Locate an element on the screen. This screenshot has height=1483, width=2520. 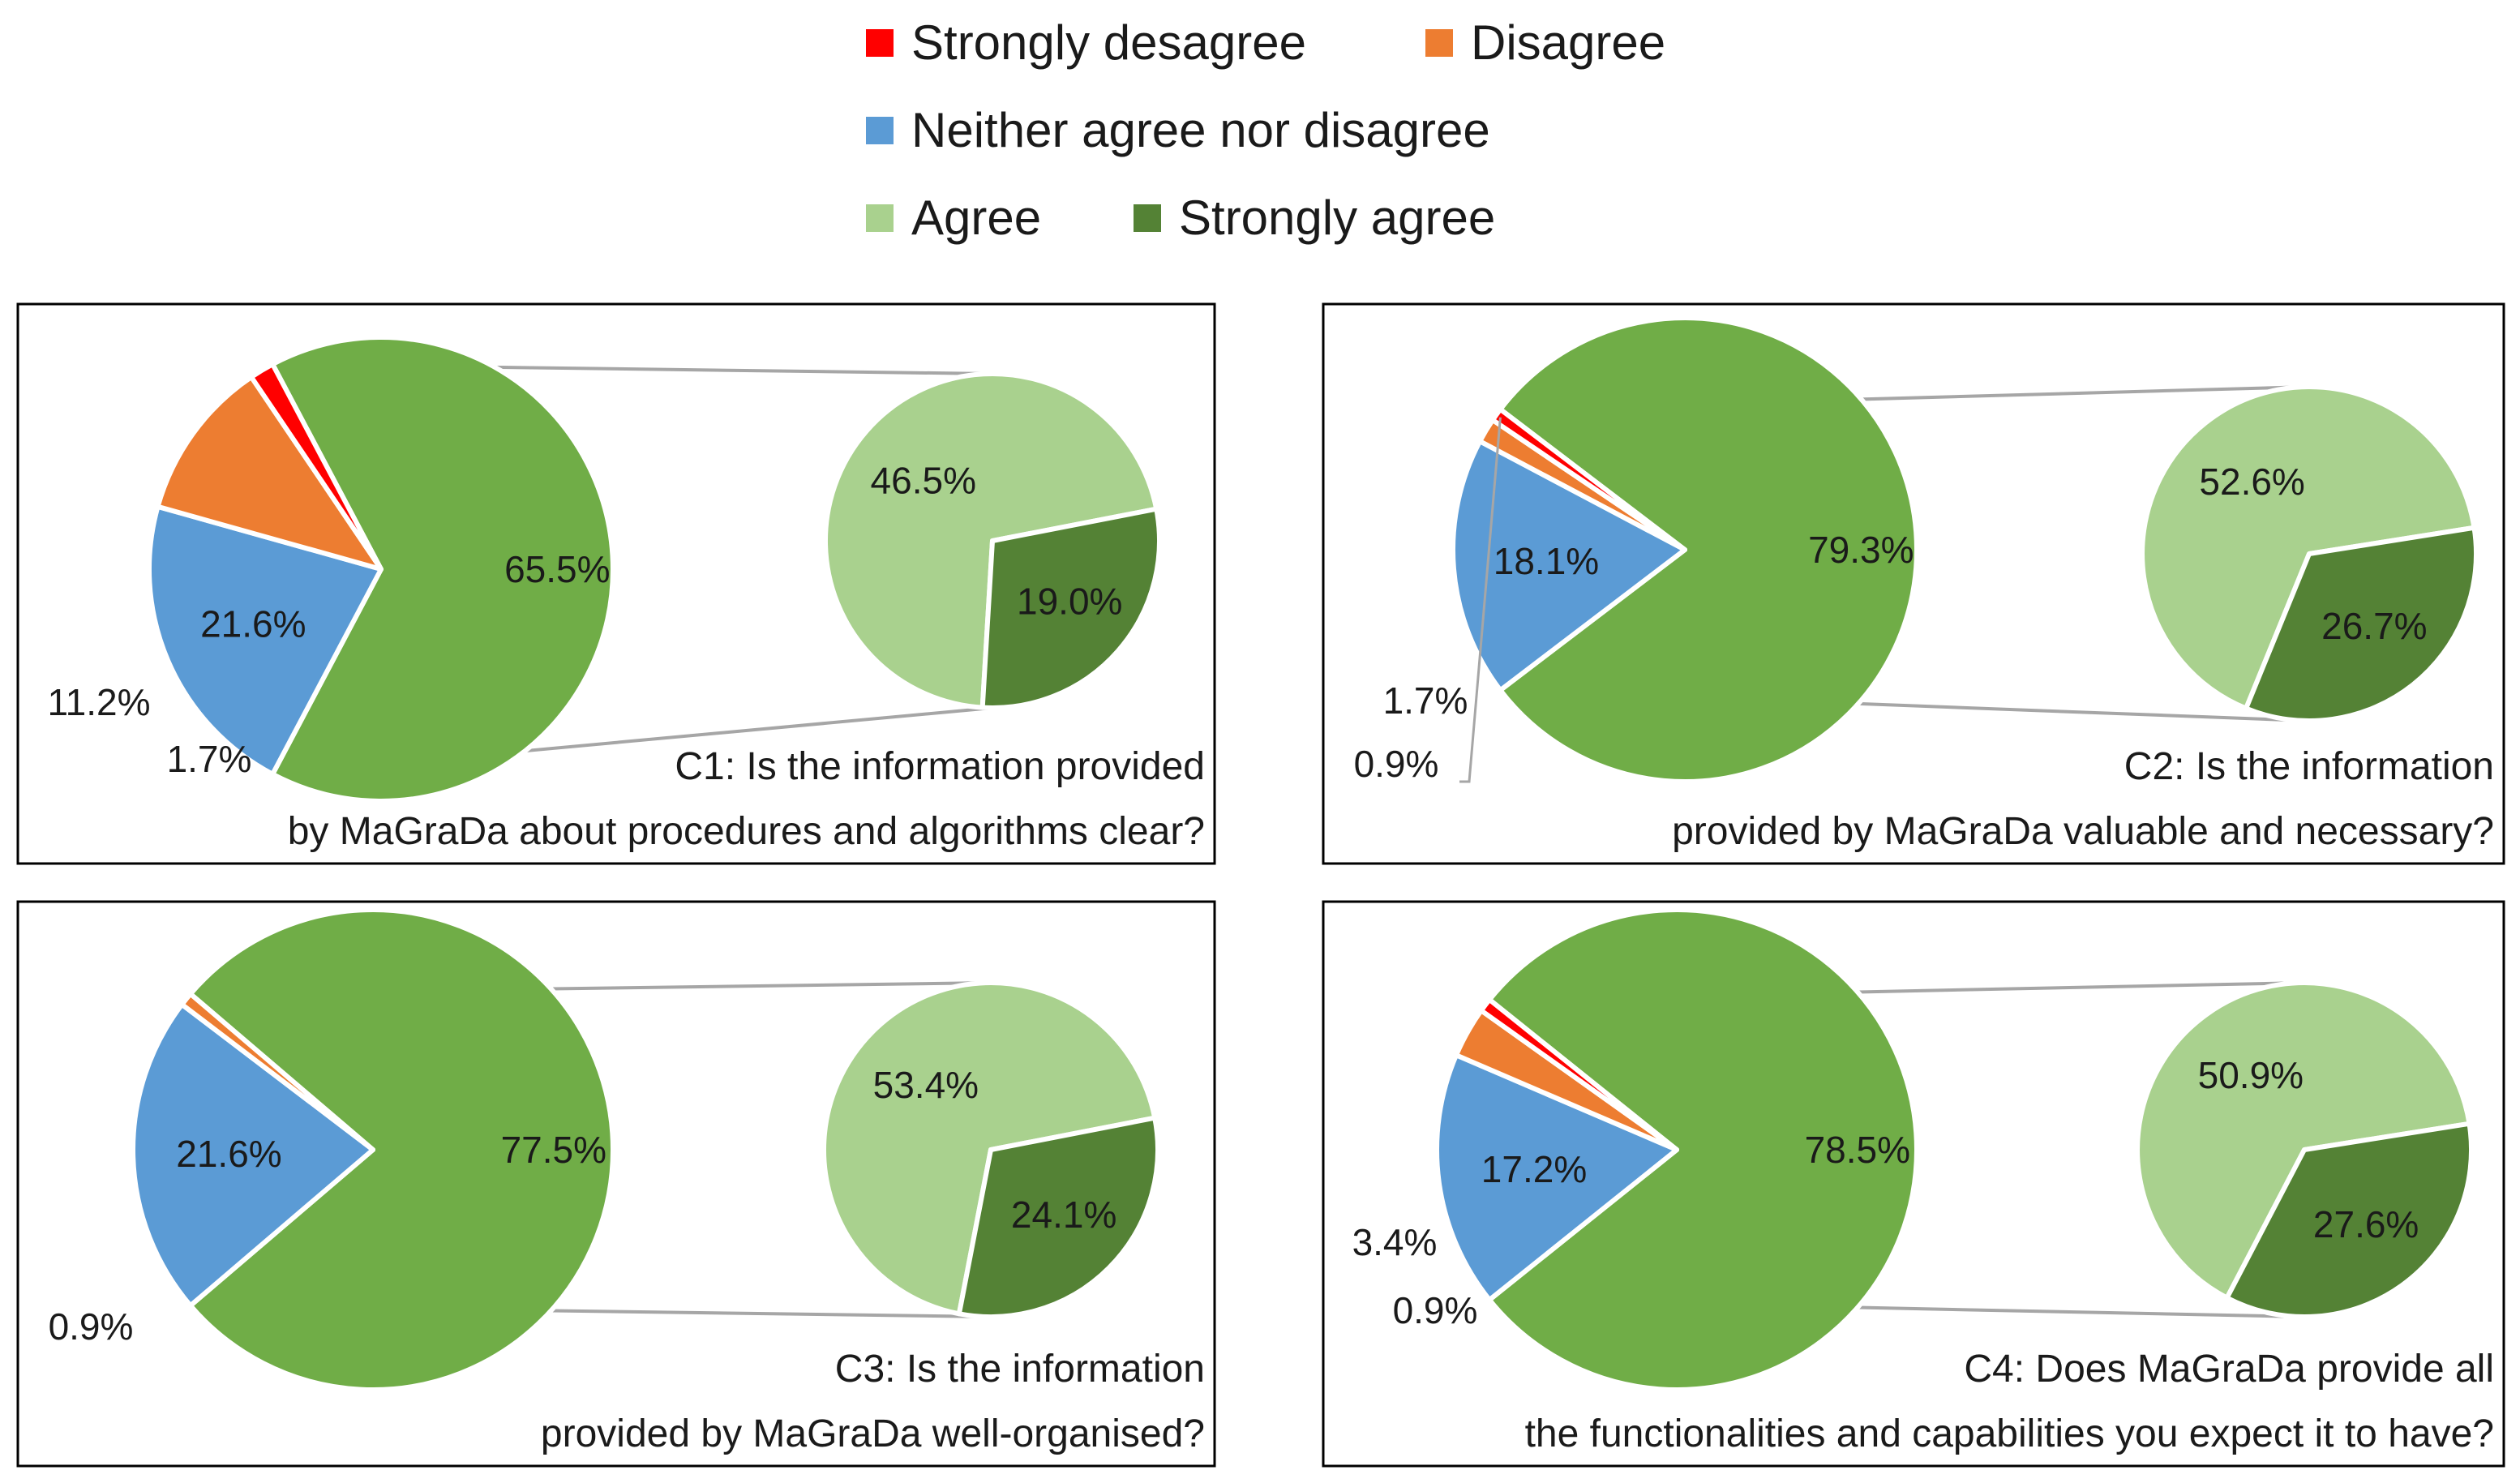
chart-c4-label-disagree: 3.4% is located at coordinates (1395, 1242).